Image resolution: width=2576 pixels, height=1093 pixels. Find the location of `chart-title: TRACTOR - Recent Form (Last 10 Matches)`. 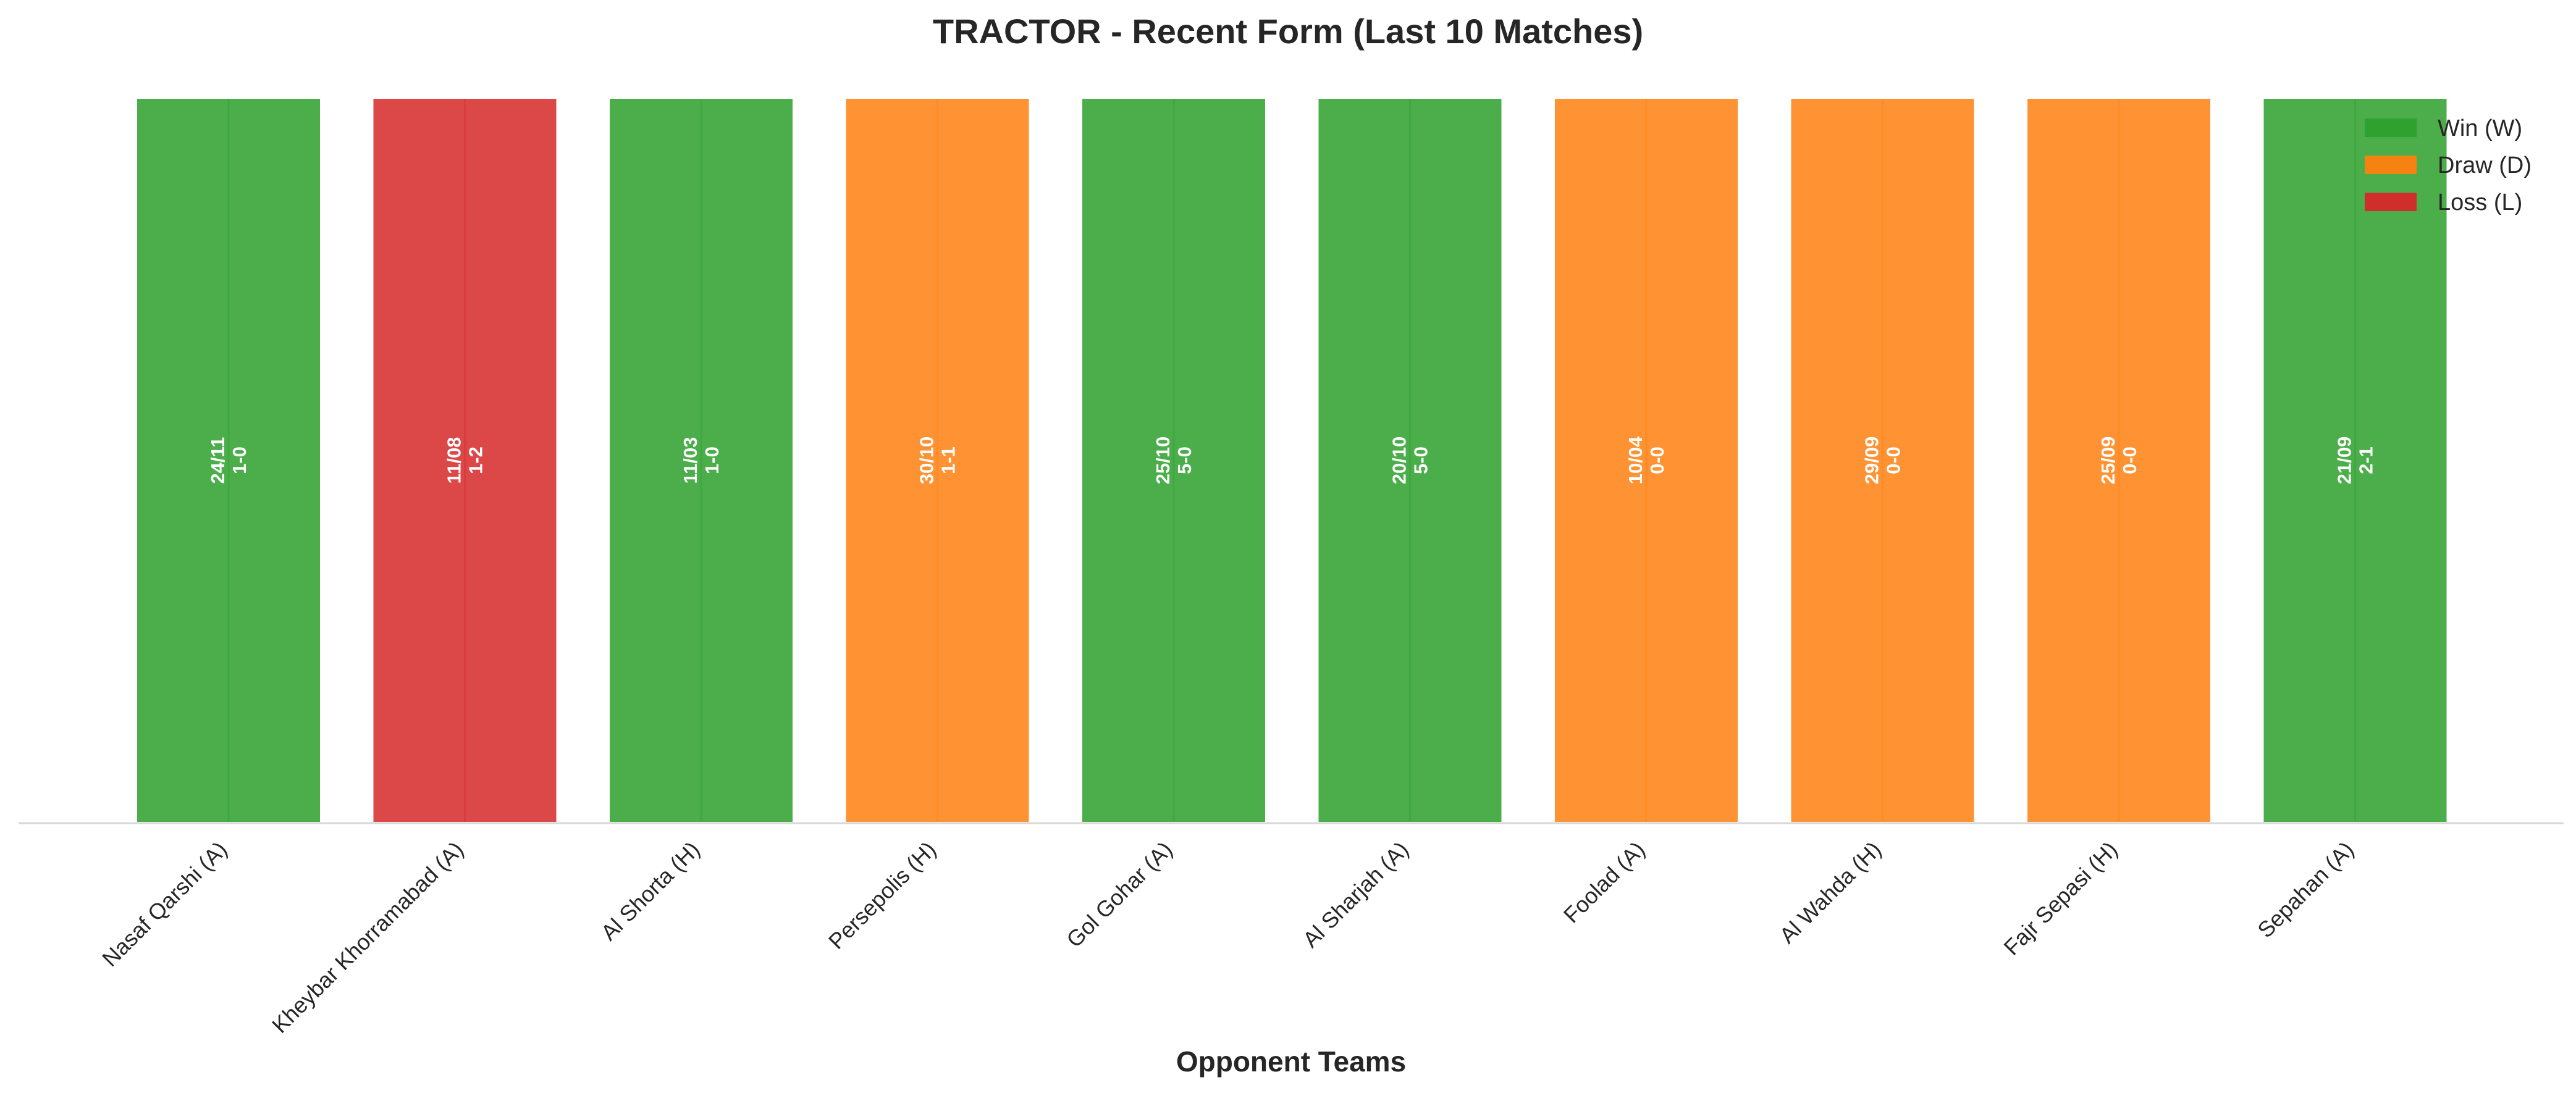

chart-title: TRACTOR - Recent Form (Last 10 Matches) is located at coordinates (1288, 31).